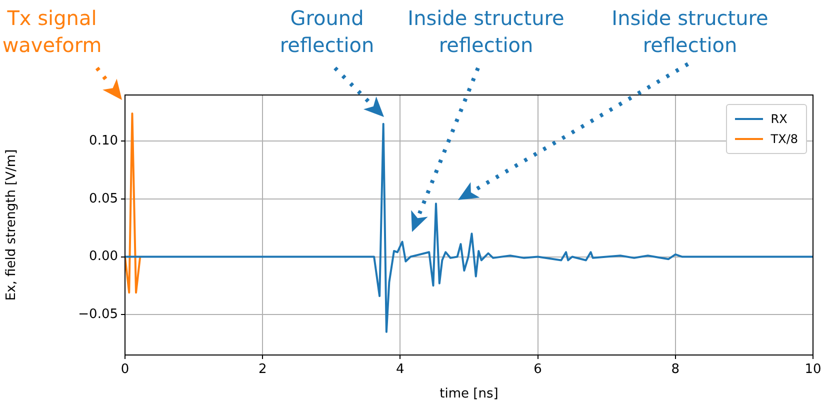 This screenshot has height=404, width=827. I want to click on x-tick-label: 4, so click(400, 370).